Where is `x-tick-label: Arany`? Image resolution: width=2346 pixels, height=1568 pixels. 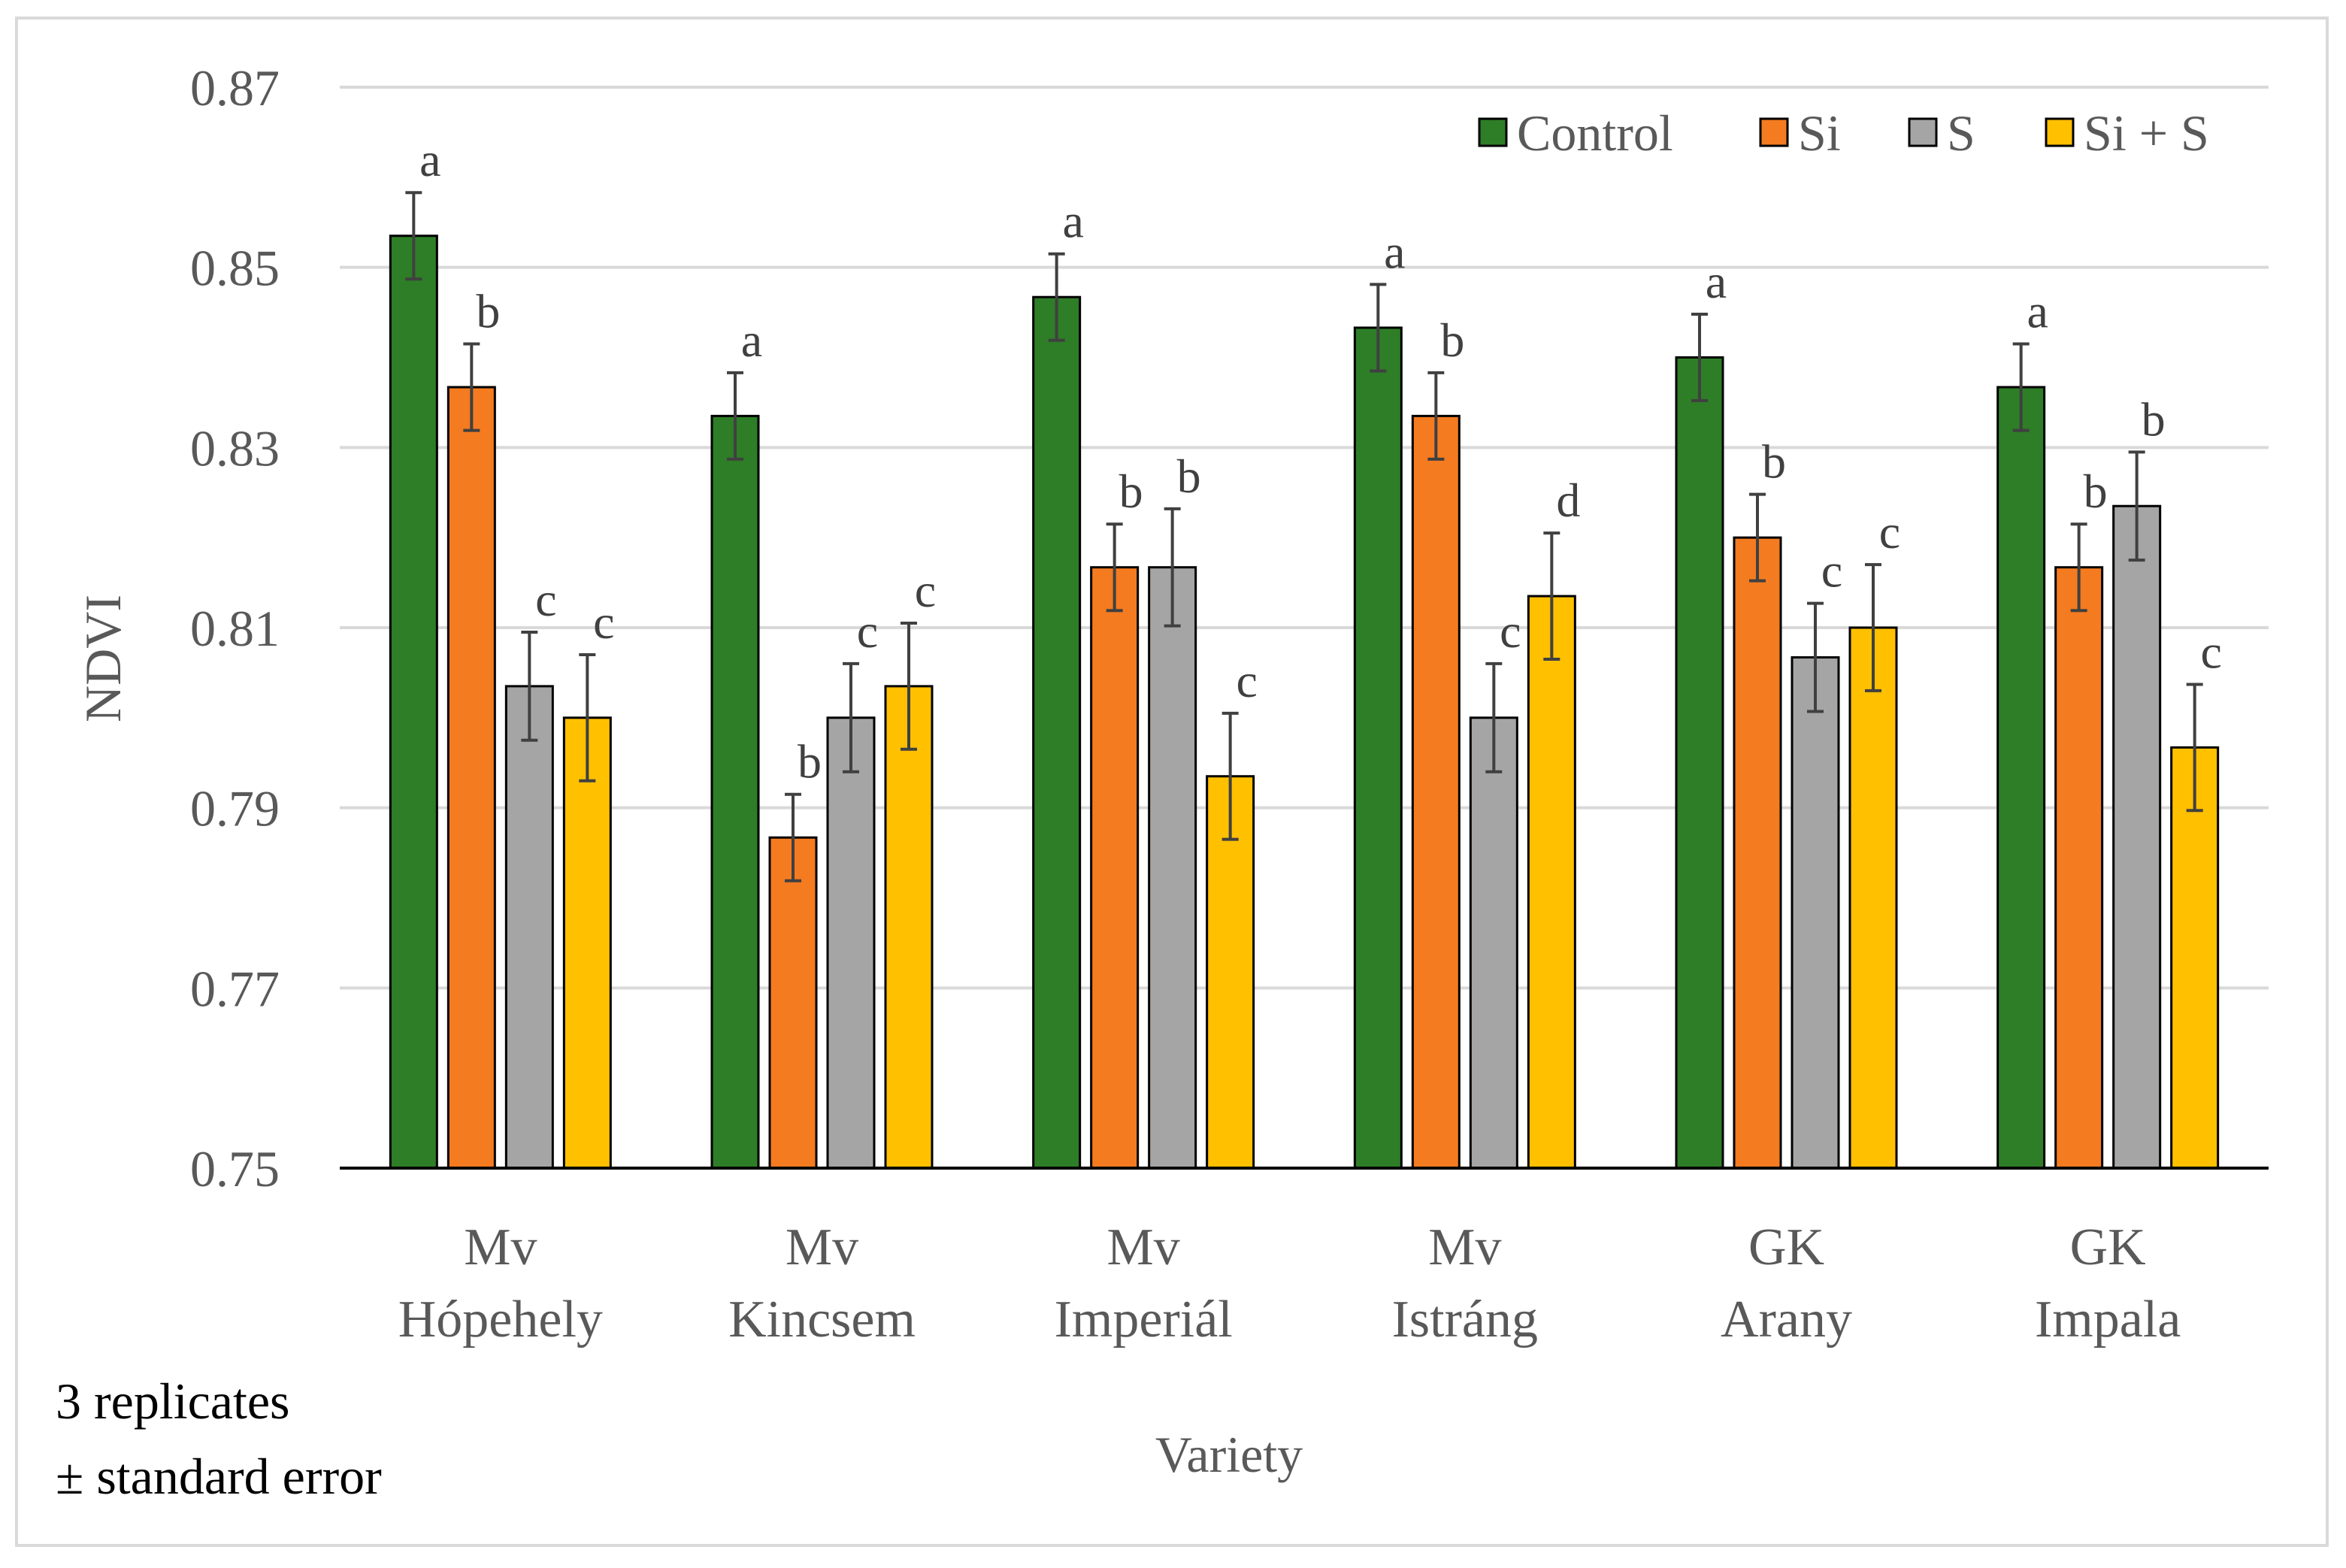 x-tick-label: Arany is located at coordinates (1786, 1320).